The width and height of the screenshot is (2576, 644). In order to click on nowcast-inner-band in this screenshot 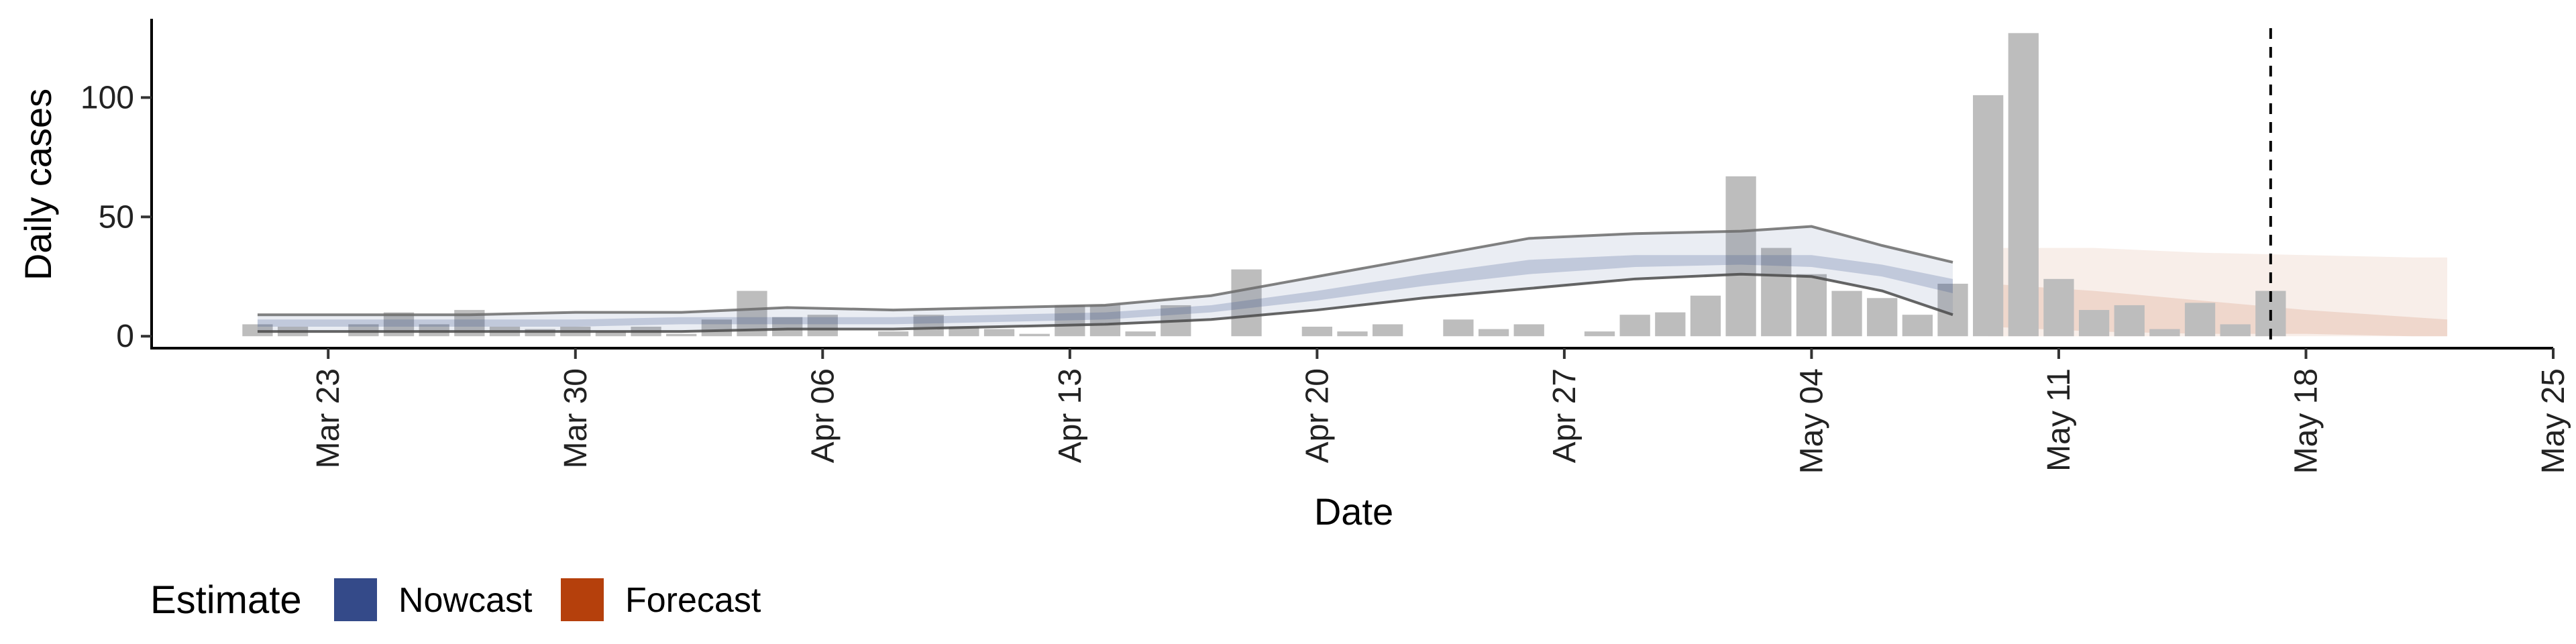, I will do `click(1105, 291)`.